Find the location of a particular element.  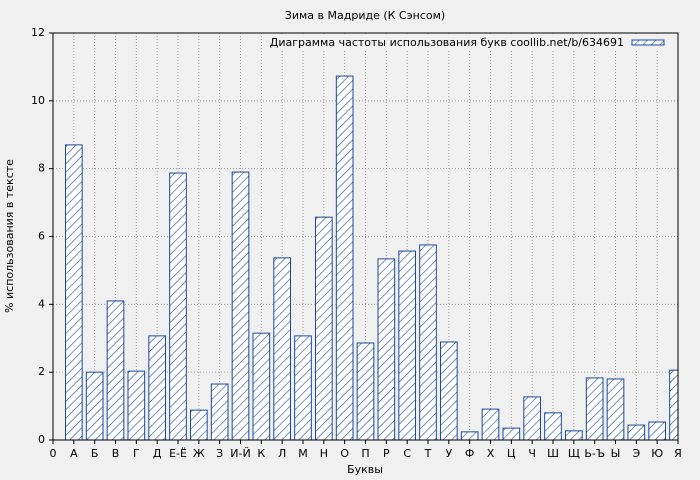

legend-background is located at coordinates (466, 42).